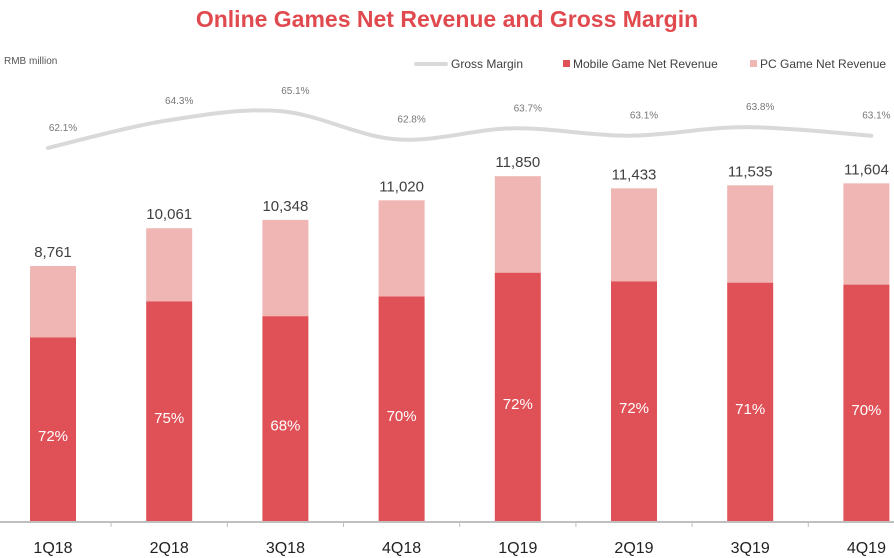 Image resolution: width=894 pixels, height=558 pixels. Describe the element at coordinates (750, 171) in the screenshot. I see `bar-total-label: 11,535` at that location.